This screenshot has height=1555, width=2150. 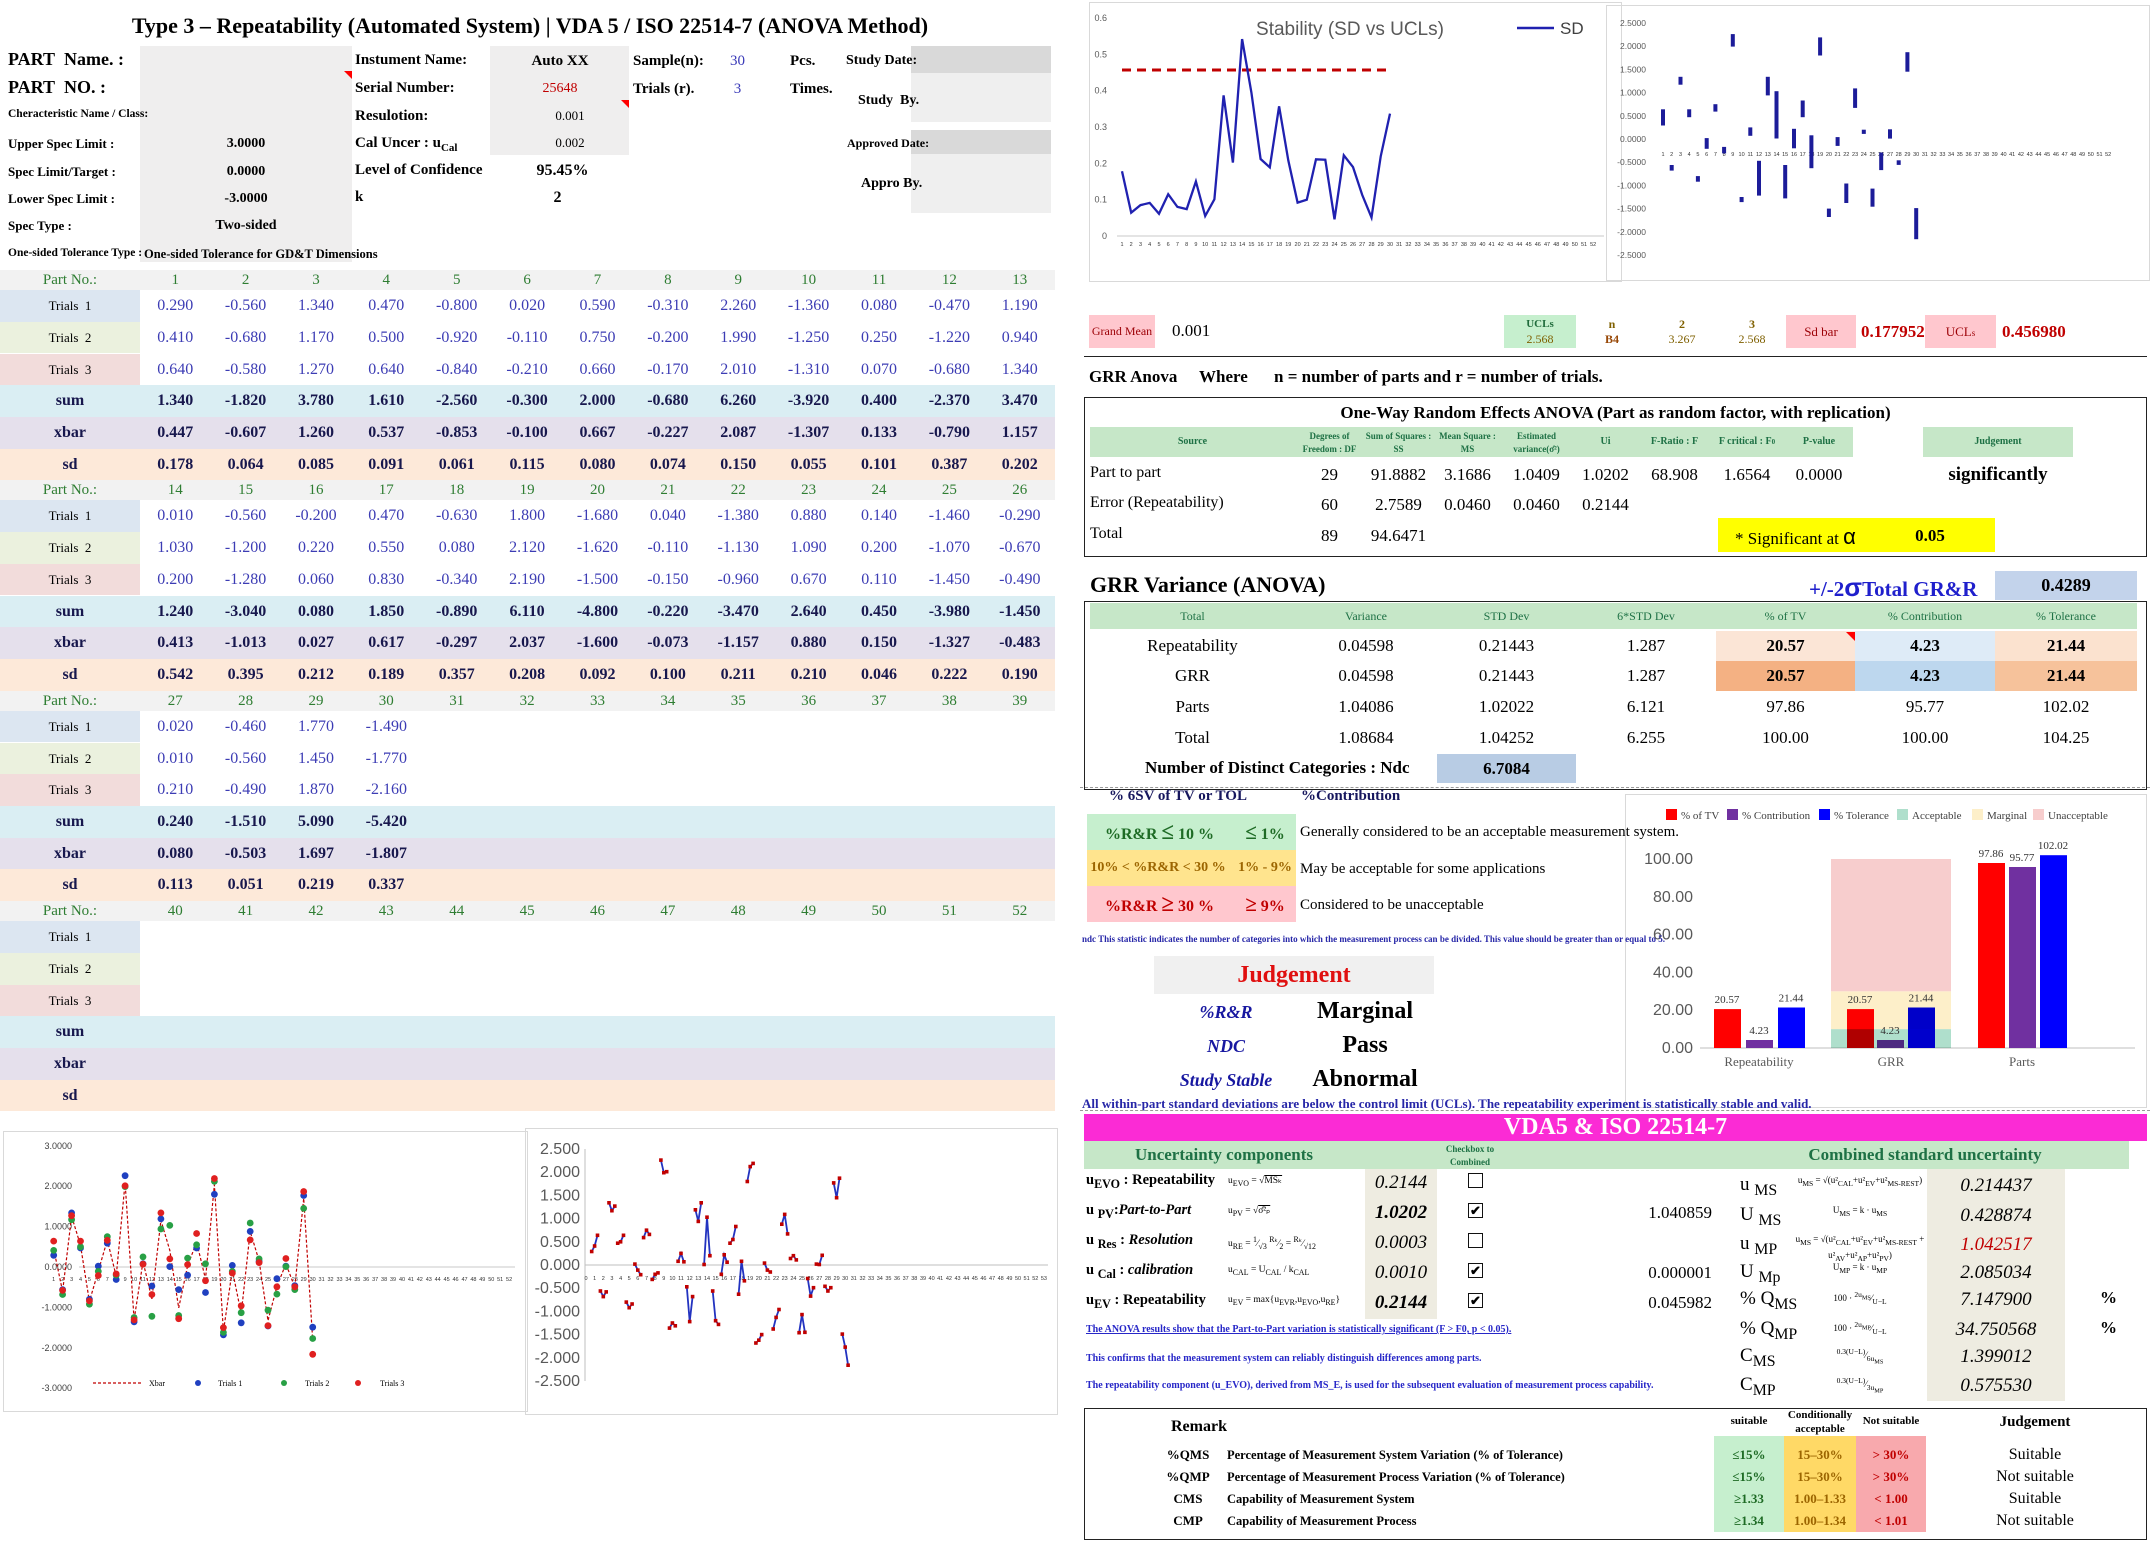 I want to click on svg-text: 38, so click(x=384, y=1280).